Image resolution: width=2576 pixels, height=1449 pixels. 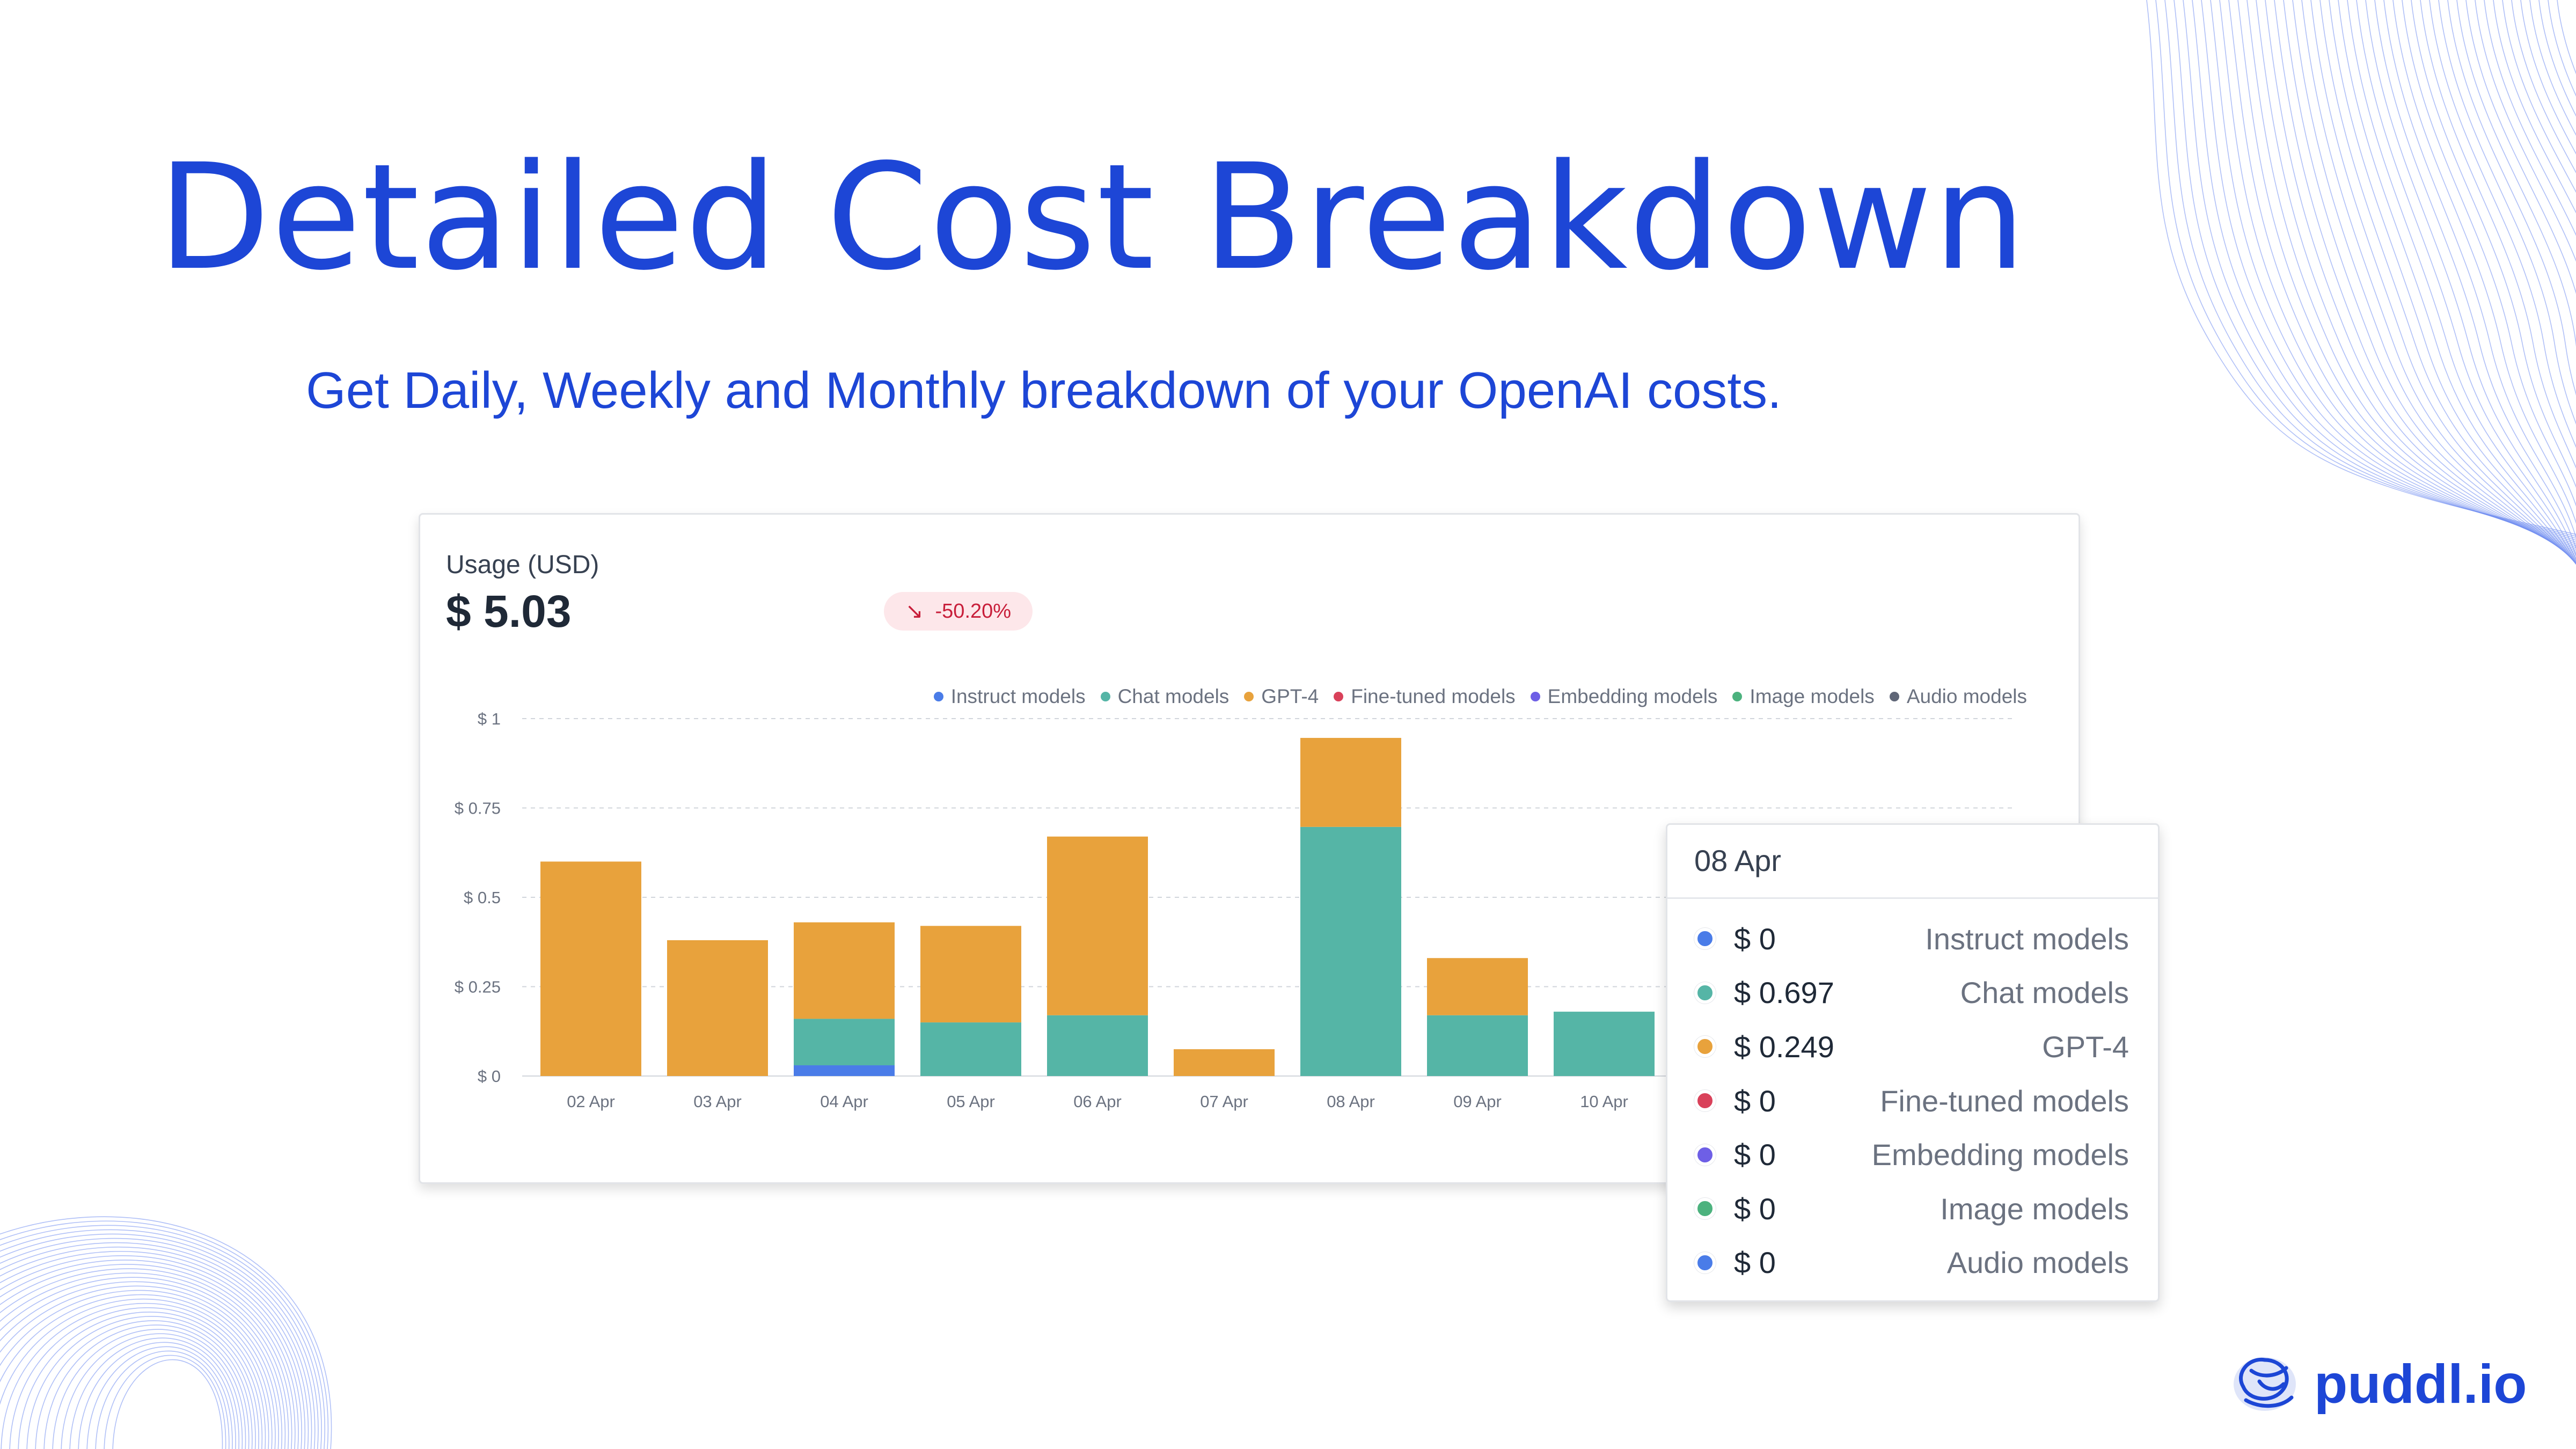 I want to click on tooltip-row: $ 0 Instruct models, so click(x=1912, y=939).